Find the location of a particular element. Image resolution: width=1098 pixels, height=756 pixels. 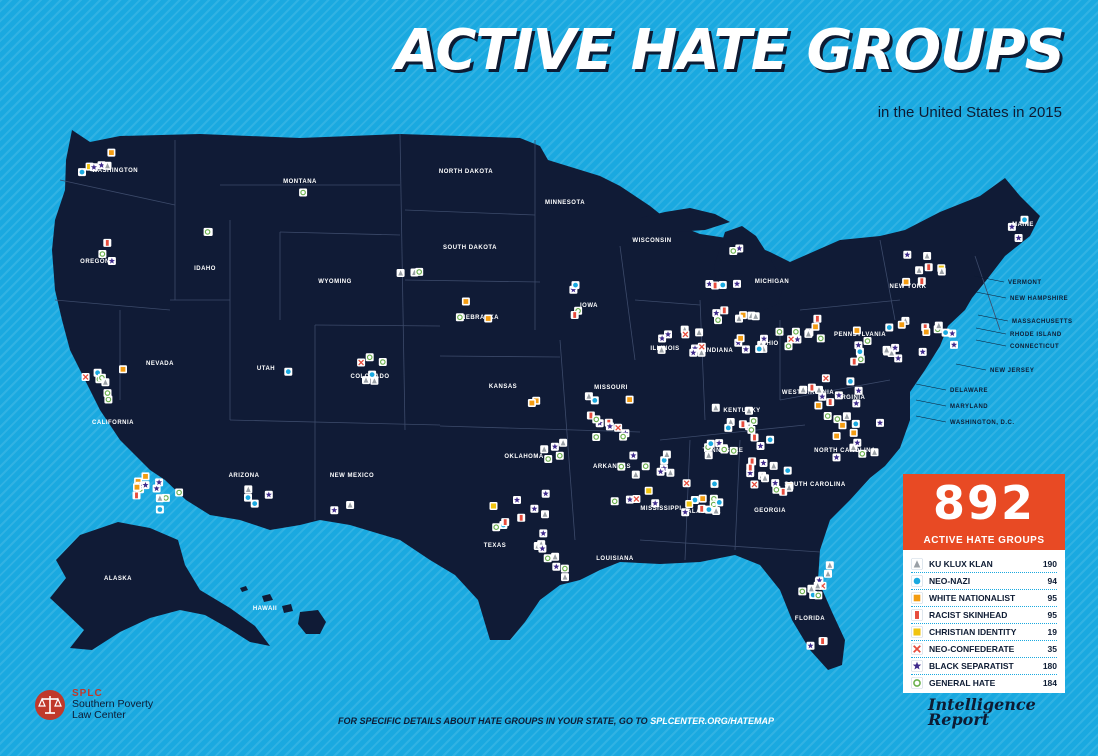

callout-new-jersey: NEW JERSEY is located at coordinates (1012, 371).